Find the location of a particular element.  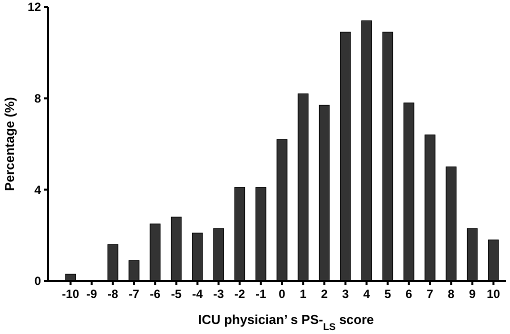

x-tick-label: 3 is located at coordinates (346, 294).